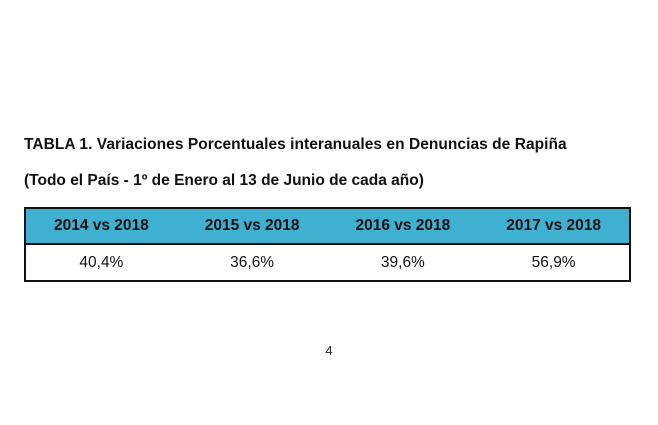  What do you see at coordinates (101, 262) in the screenshot?
I see `table-value-cell-2014: 40,4%` at bounding box center [101, 262].